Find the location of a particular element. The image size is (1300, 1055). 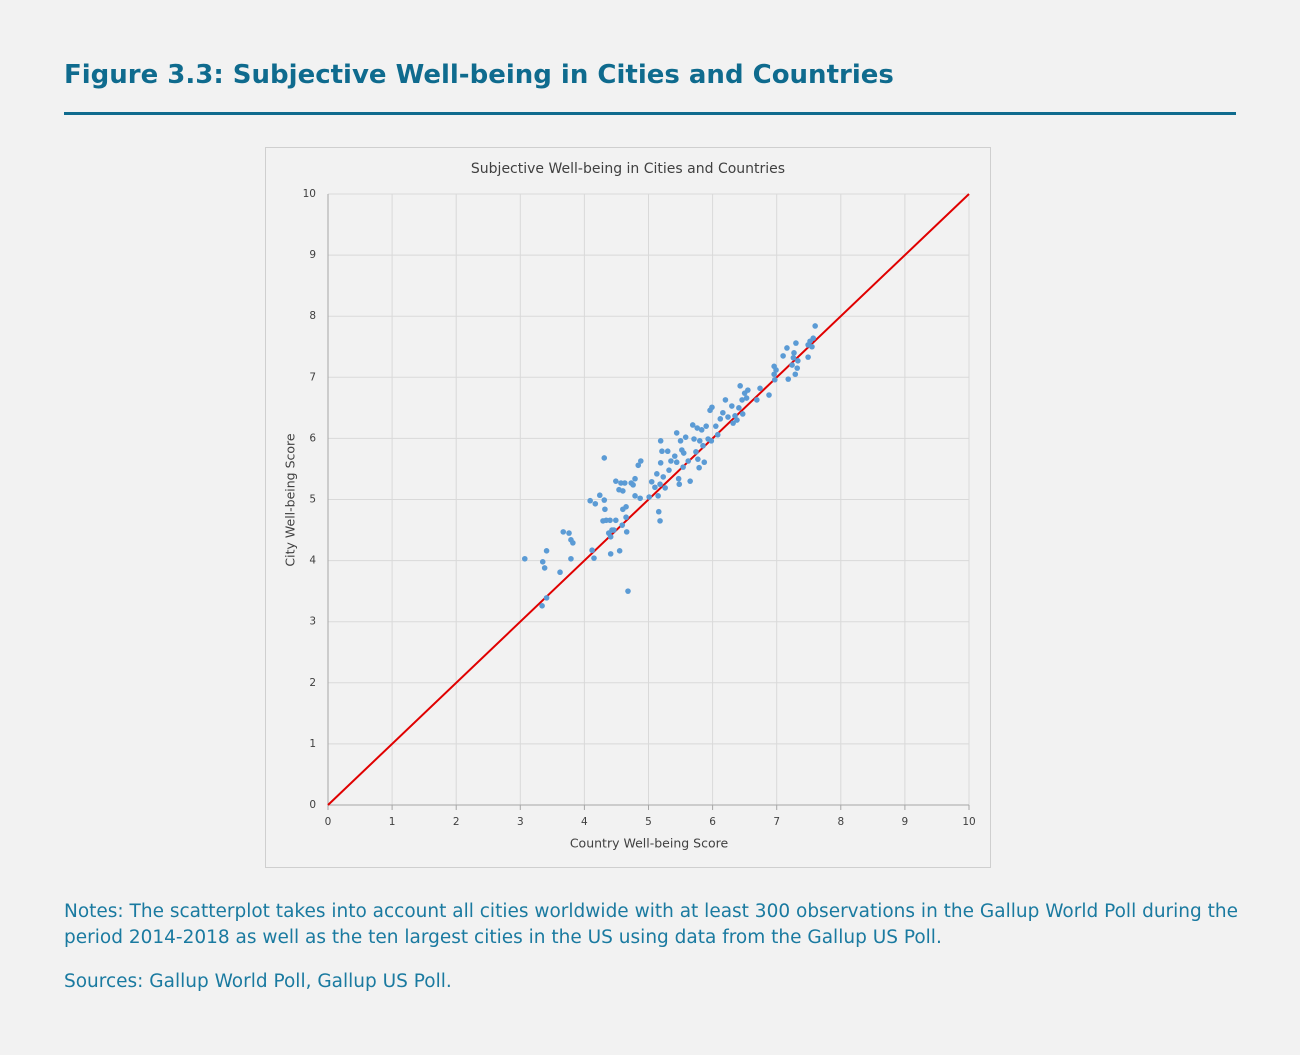

x-tick-label: 9 is located at coordinates (905, 822).